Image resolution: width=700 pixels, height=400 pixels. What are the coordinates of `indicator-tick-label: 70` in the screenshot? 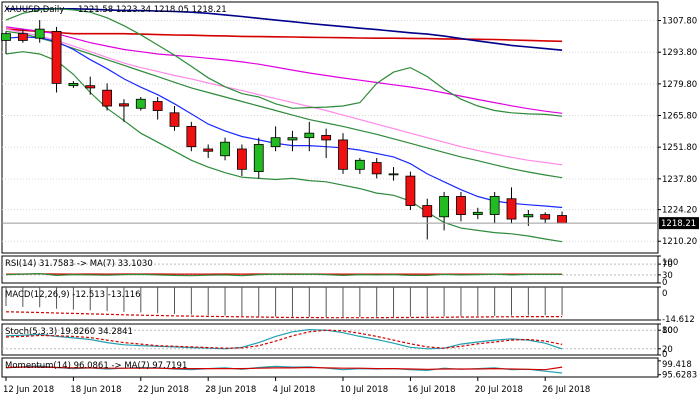 It's located at (667, 265).